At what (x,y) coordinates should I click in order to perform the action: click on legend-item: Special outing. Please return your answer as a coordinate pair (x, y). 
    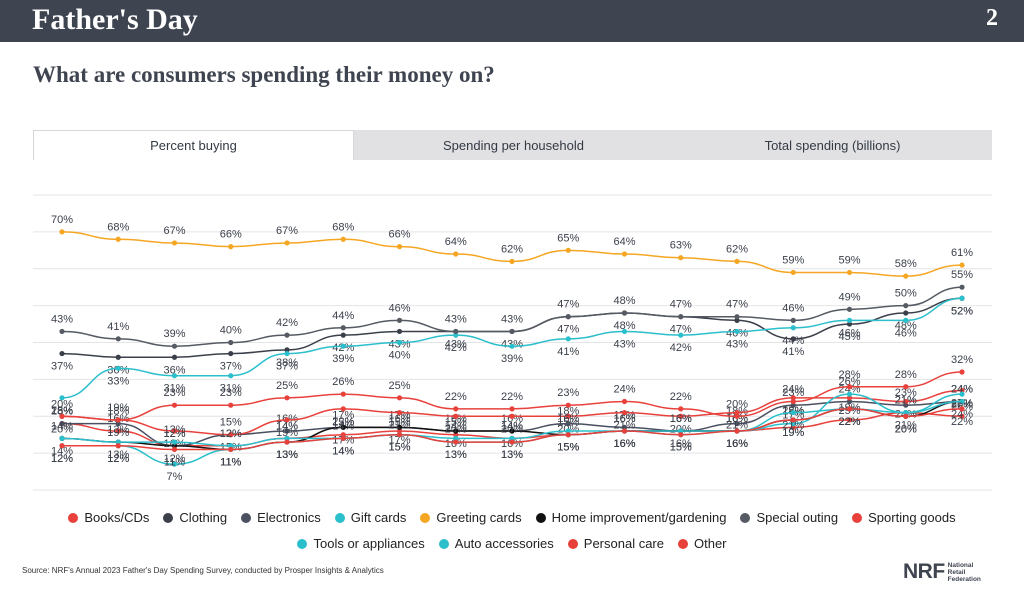
    Looking at the image, I should click on (789, 517).